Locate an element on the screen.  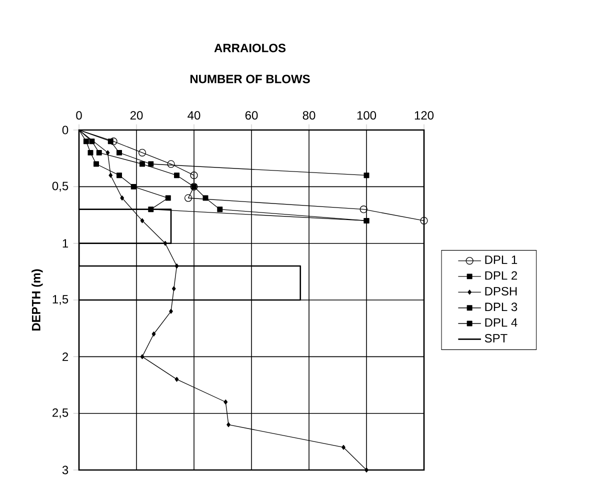
x-tick-label: 100 is located at coordinates (366, 115).